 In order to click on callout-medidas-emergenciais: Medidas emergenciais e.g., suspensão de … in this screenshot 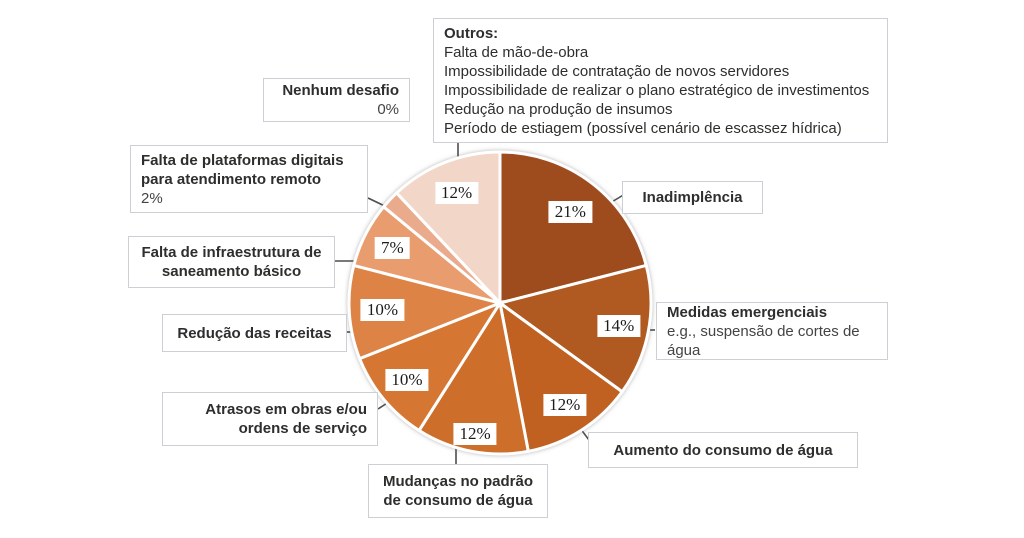, I will do `click(772, 331)`.